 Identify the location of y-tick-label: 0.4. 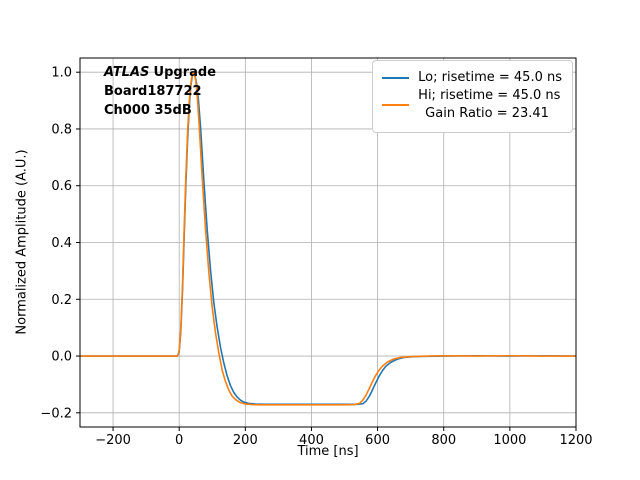
(61, 243).